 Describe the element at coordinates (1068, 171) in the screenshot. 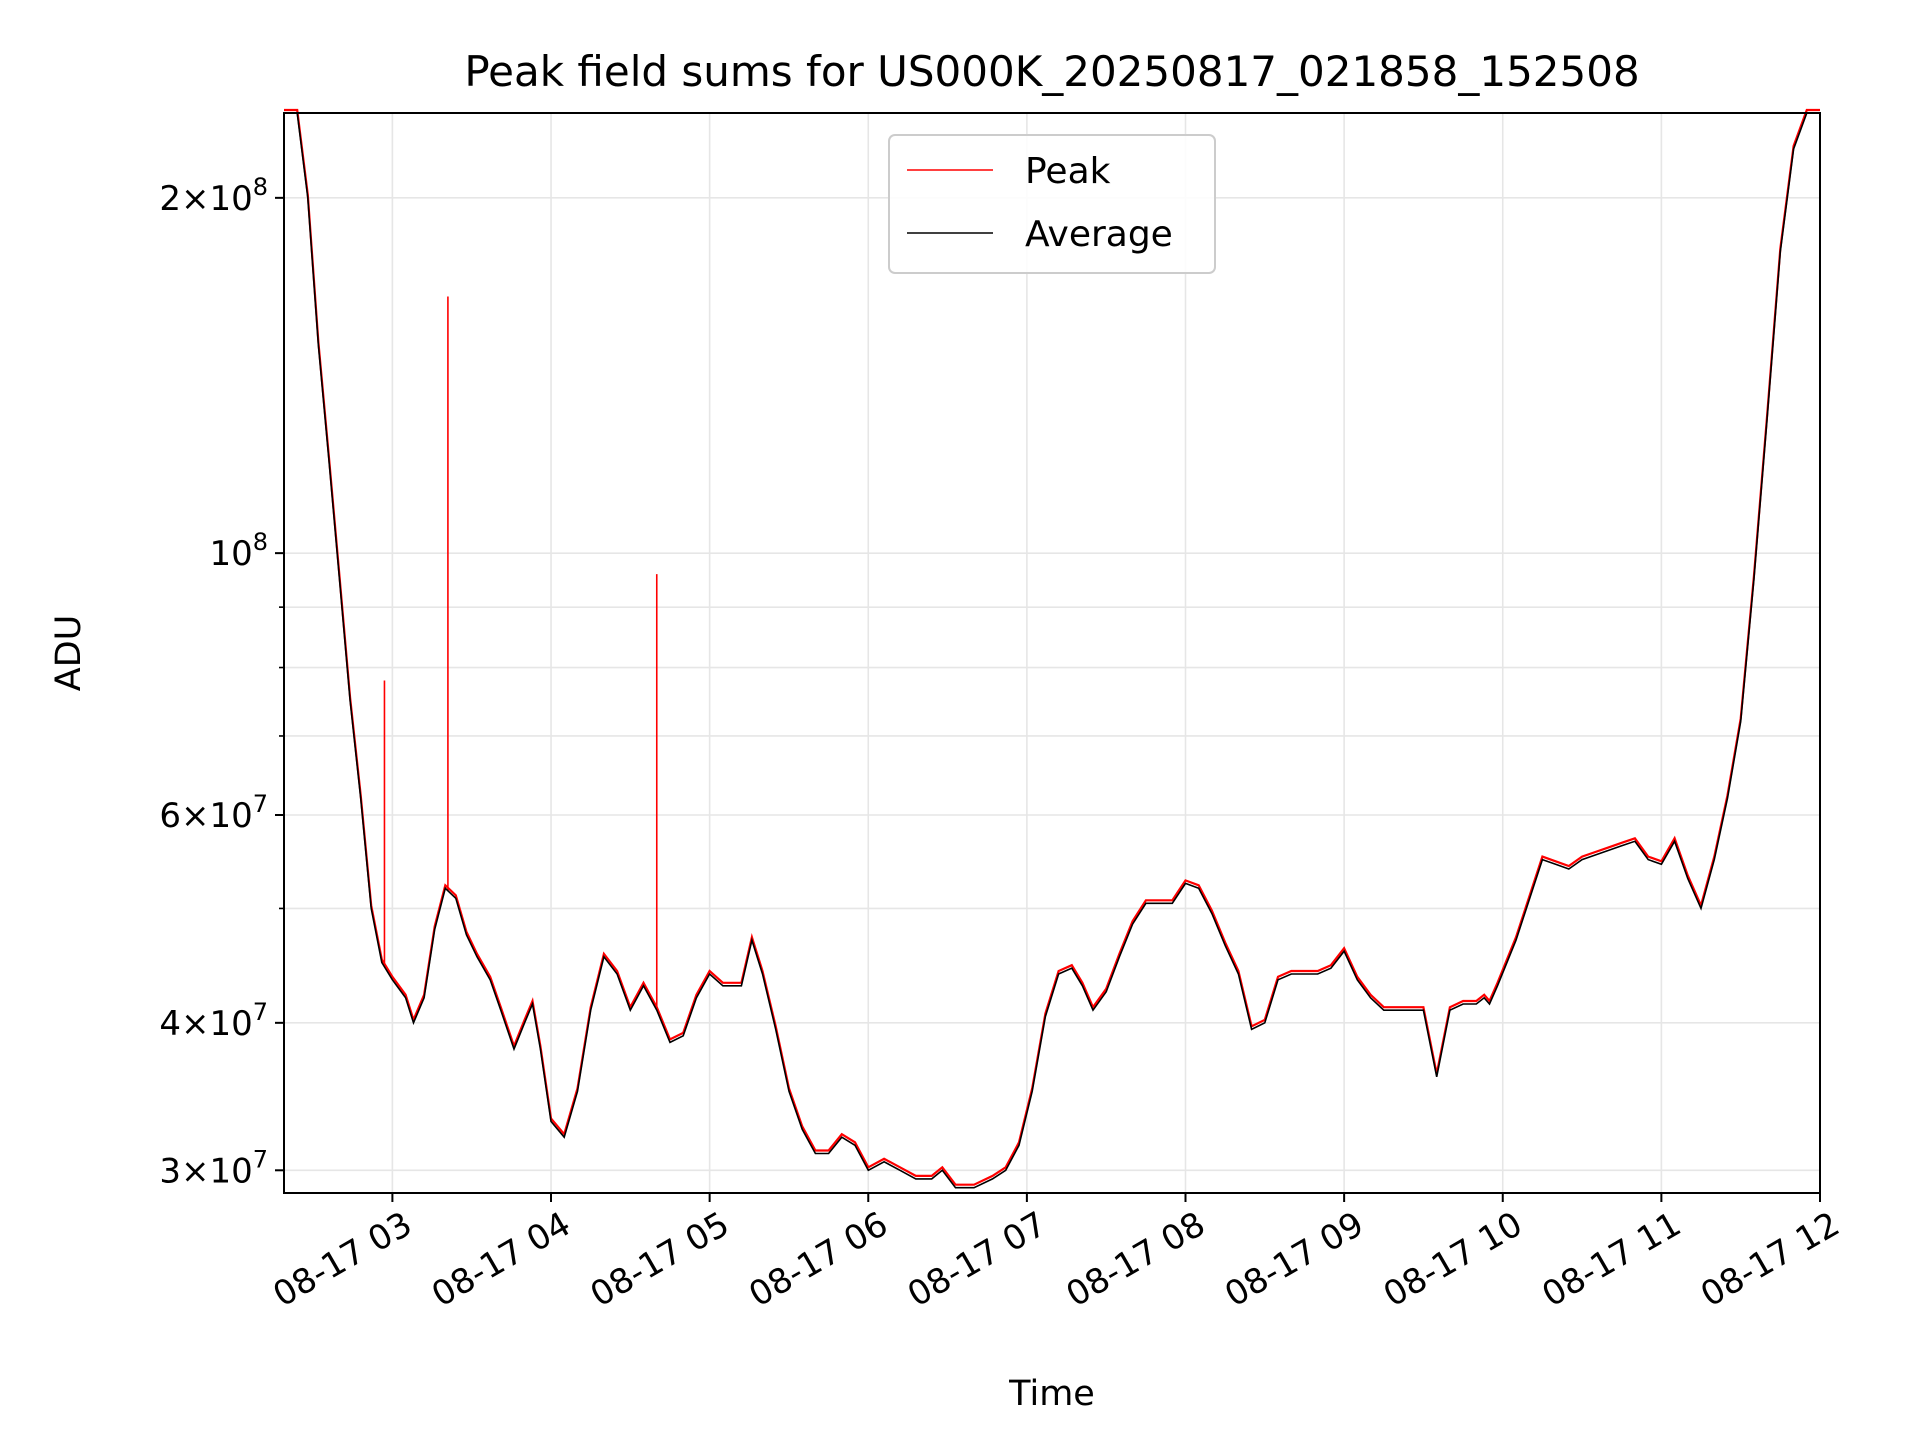

I see `legend-peak-label: Peak` at that location.